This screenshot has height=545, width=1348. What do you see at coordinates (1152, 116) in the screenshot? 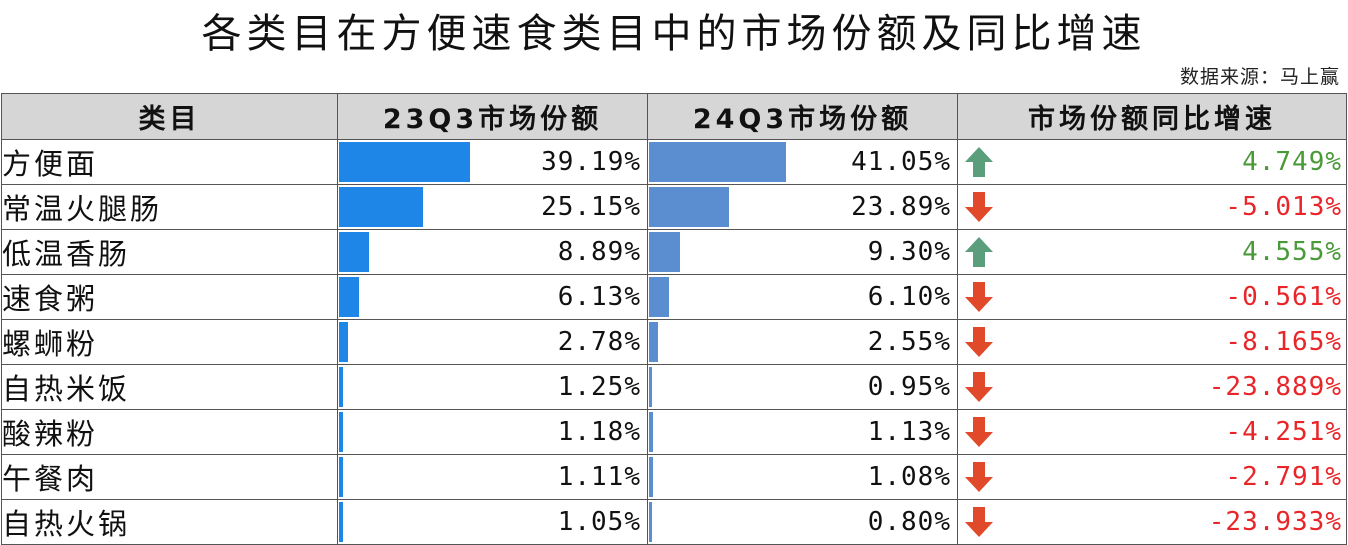
I see `header-yoy-growth: 市场份额同比增速` at bounding box center [1152, 116].